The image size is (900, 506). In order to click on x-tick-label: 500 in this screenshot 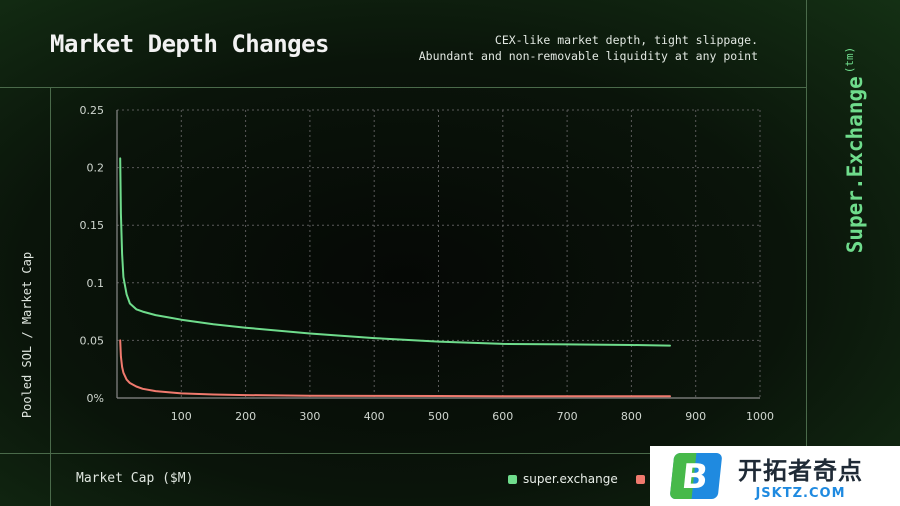, I will do `click(438, 416)`.